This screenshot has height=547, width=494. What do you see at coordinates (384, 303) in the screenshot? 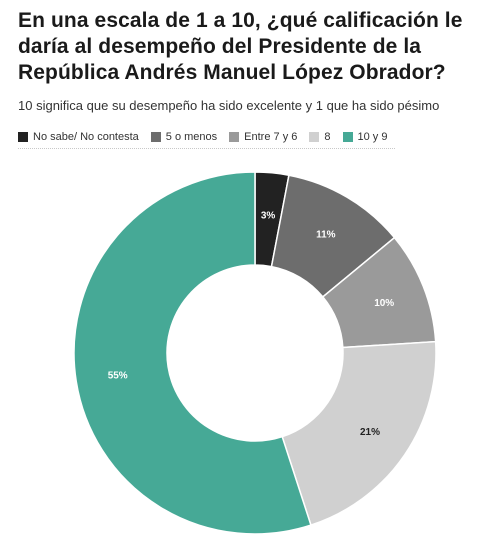
I see `data-label-entre-7-y-6: 10%` at bounding box center [384, 303].